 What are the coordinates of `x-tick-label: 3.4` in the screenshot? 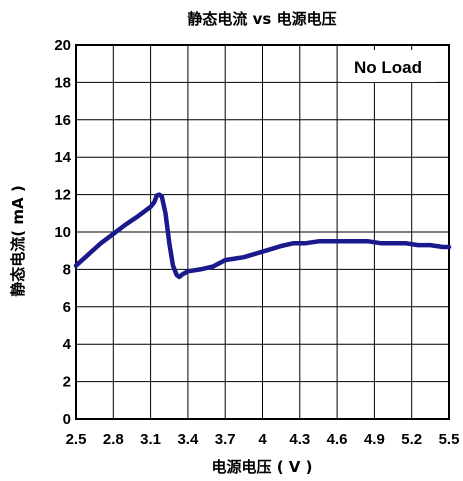 It's located at (188, 439).